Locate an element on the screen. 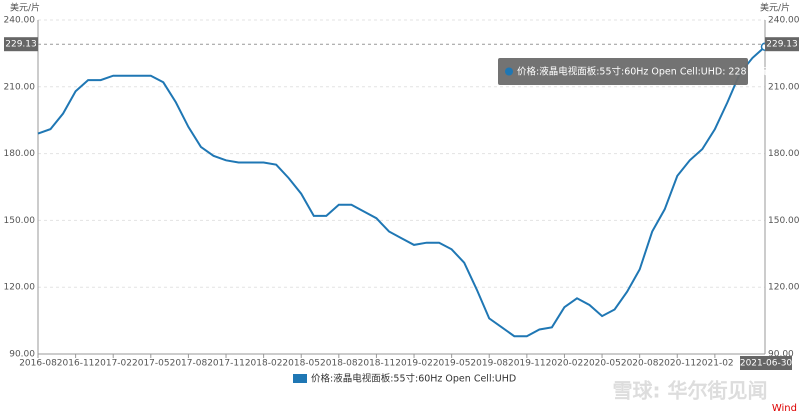 The height and width of the screenshot is (416, 800). y2-tick-label: 240.00 is located at coordinates (784, 21).